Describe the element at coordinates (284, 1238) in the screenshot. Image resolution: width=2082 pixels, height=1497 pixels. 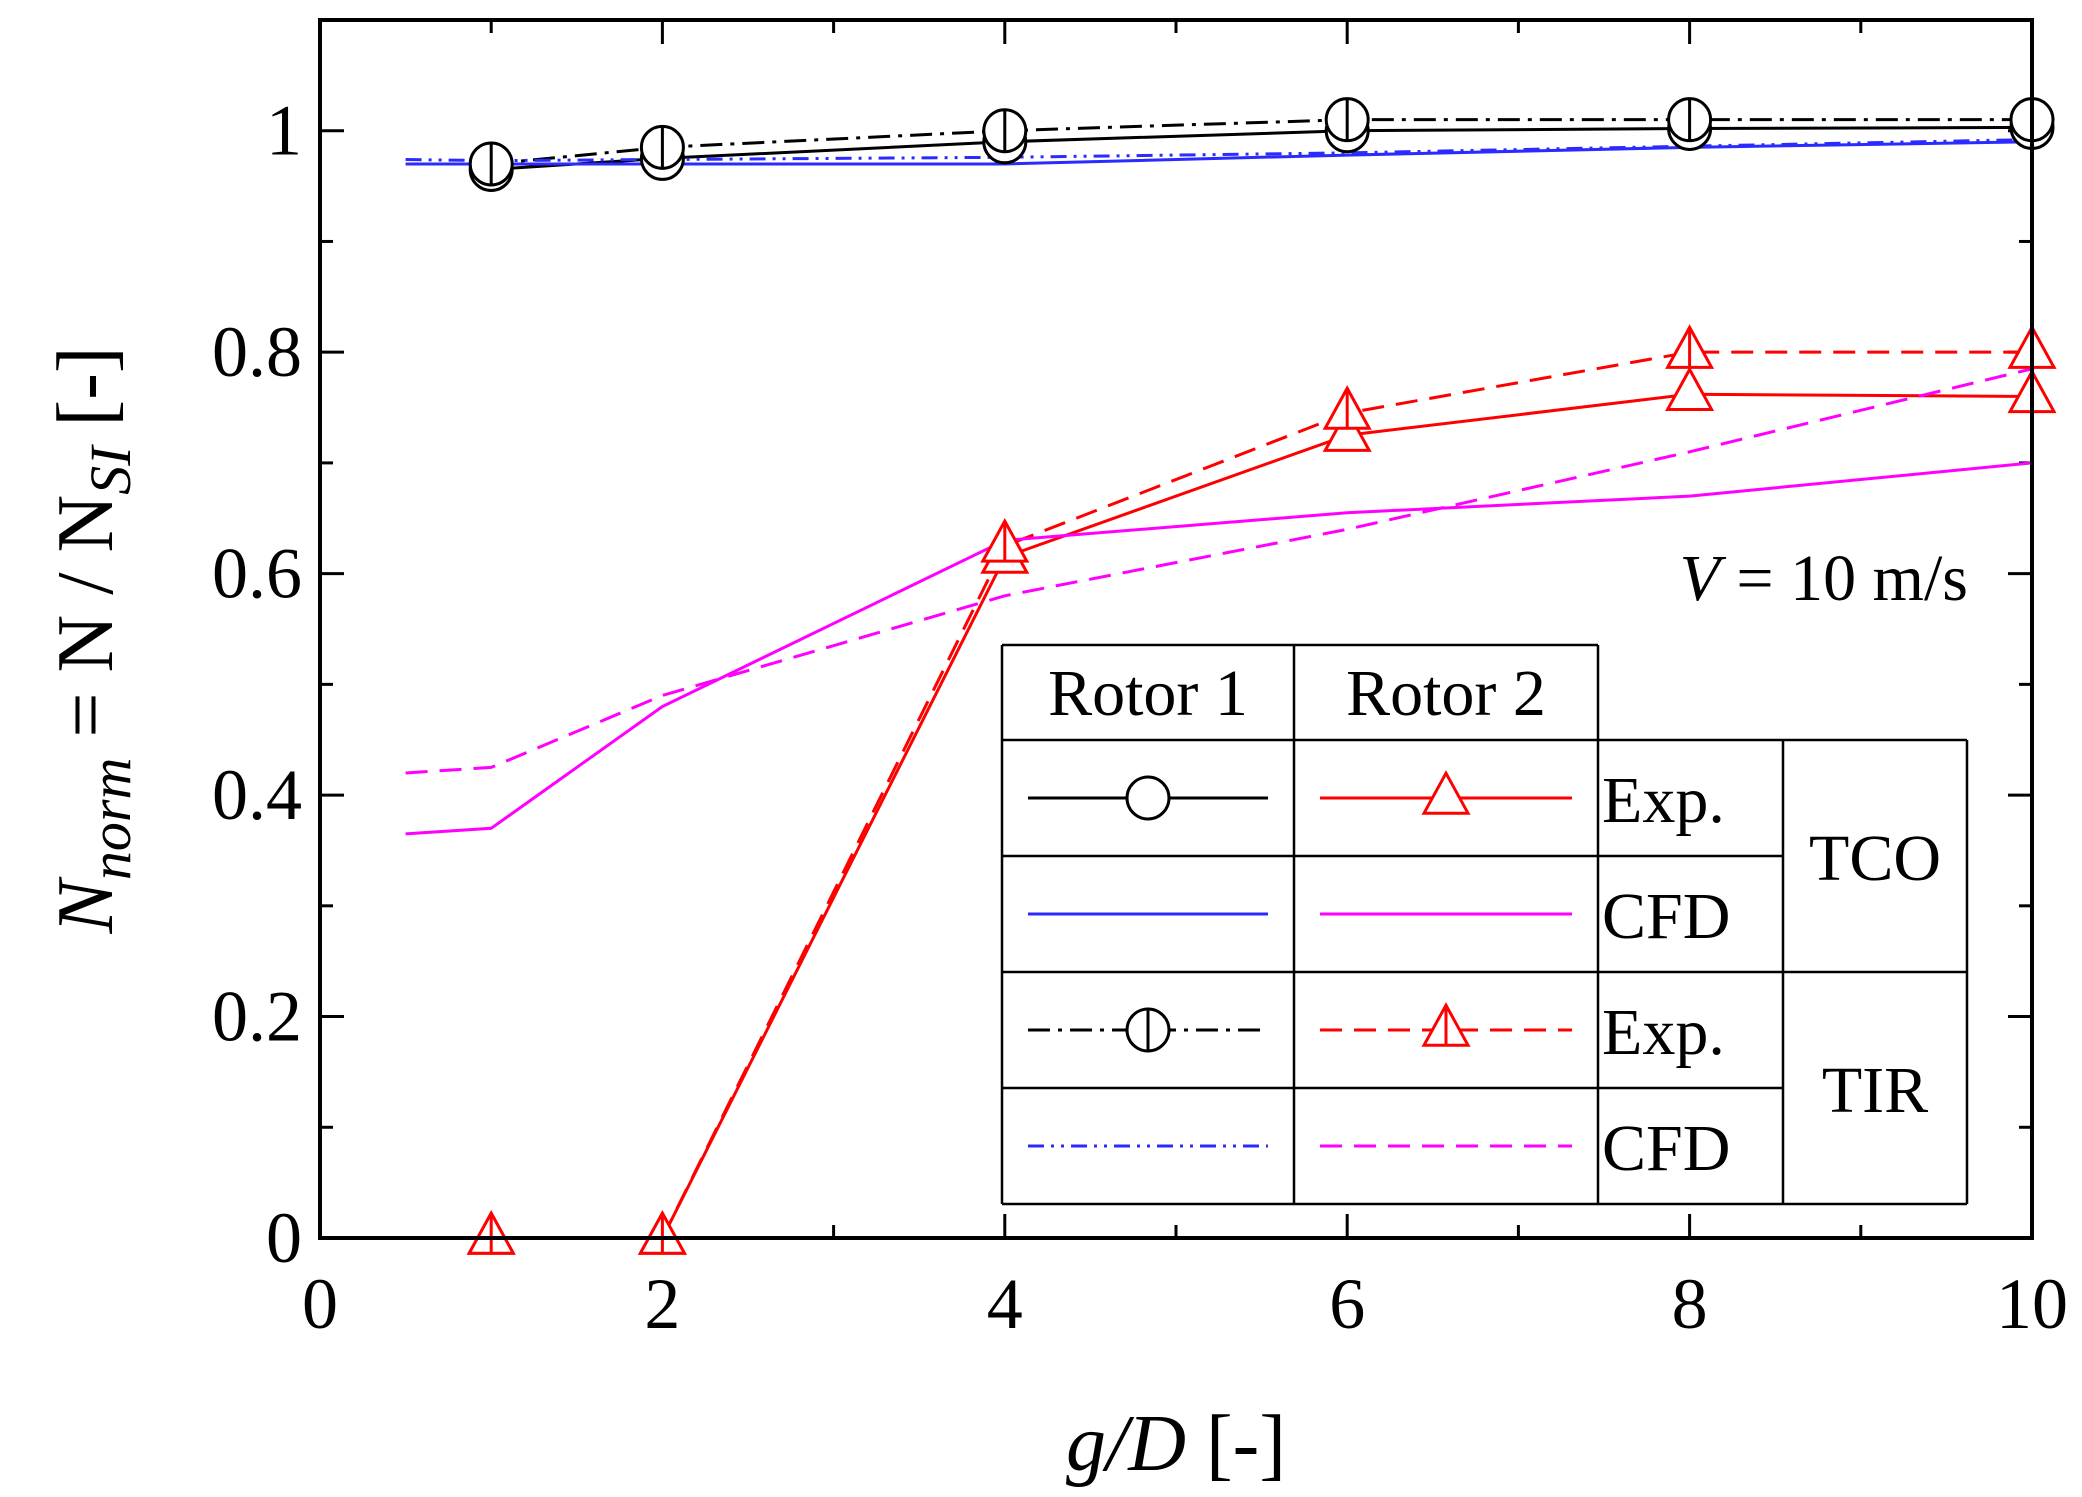
I see `y-tick-label: 0` at that location.